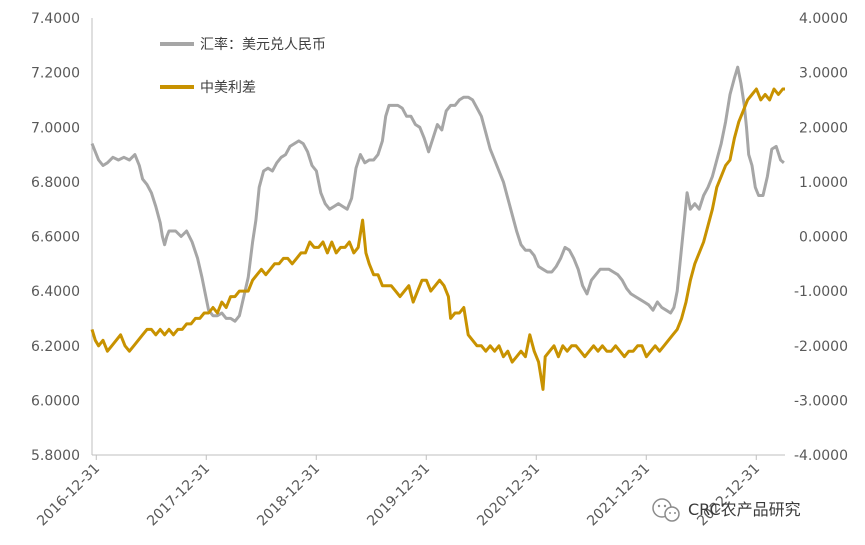 The width and height of the screenshot is (865, 545). I want to click on x-tick-label: 2022-12-31, so click(728, 495).